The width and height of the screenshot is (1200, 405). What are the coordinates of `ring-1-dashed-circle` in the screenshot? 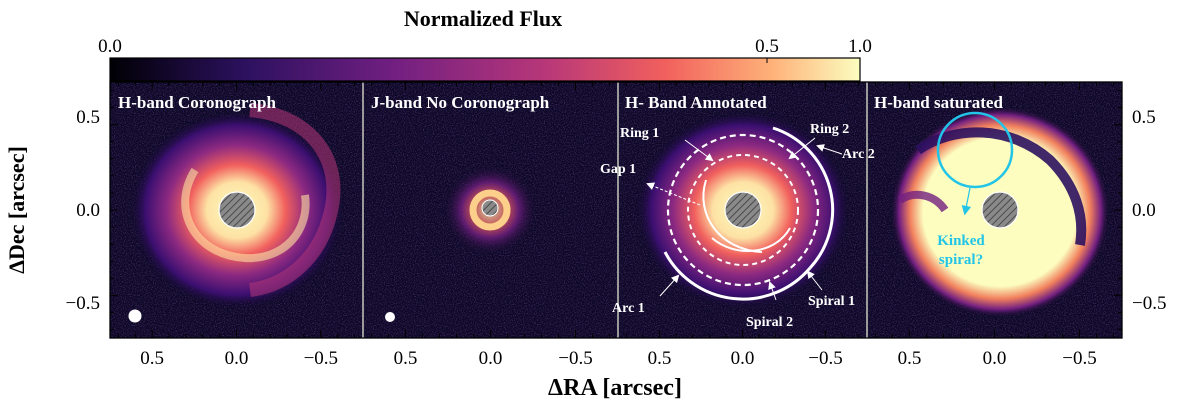 It's located at (743, 210).